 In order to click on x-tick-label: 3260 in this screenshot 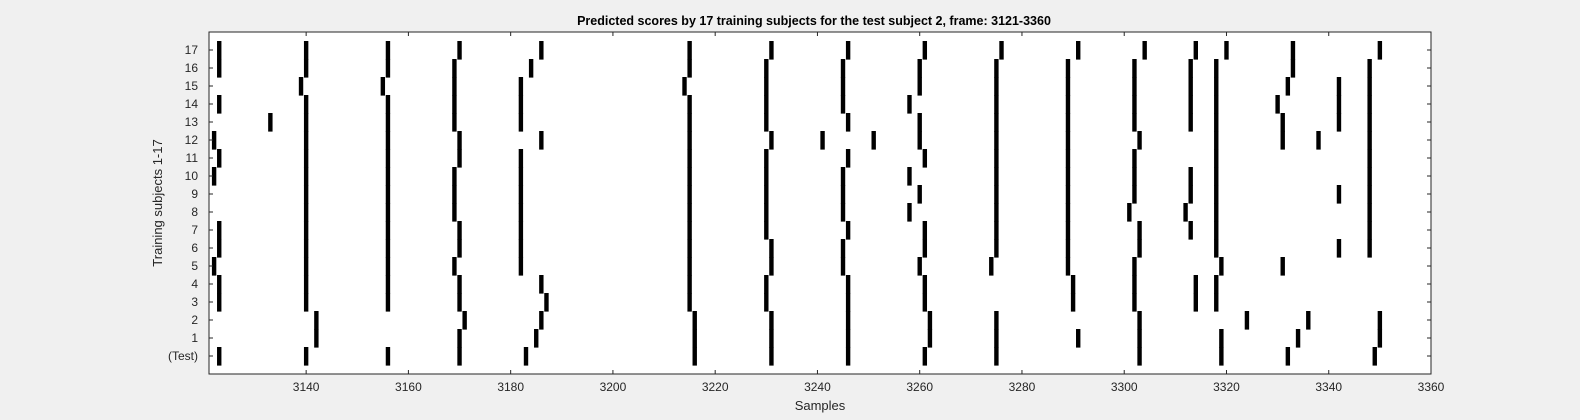, I will do `click(919, 387)`.